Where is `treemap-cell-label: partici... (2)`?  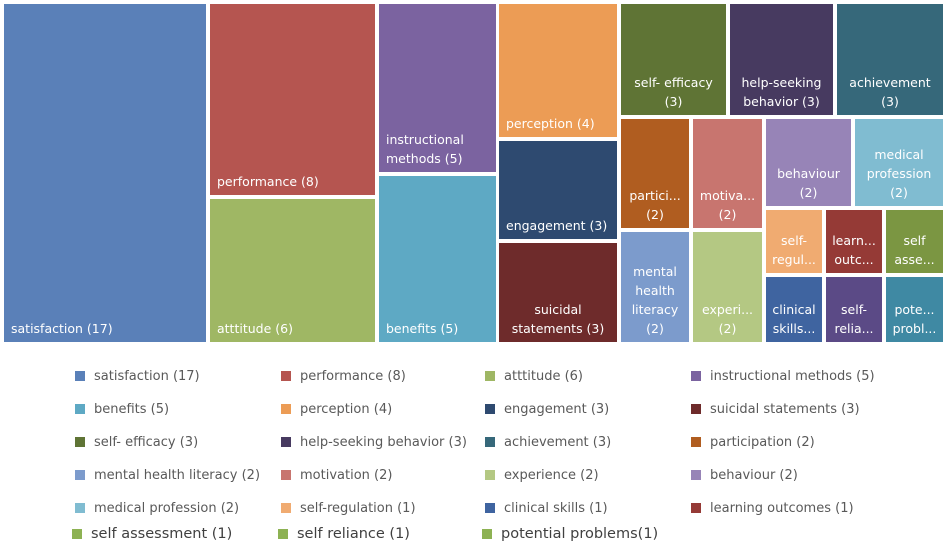 treemap-cell-label: partici... (2) is located at coordinates (655, 205).